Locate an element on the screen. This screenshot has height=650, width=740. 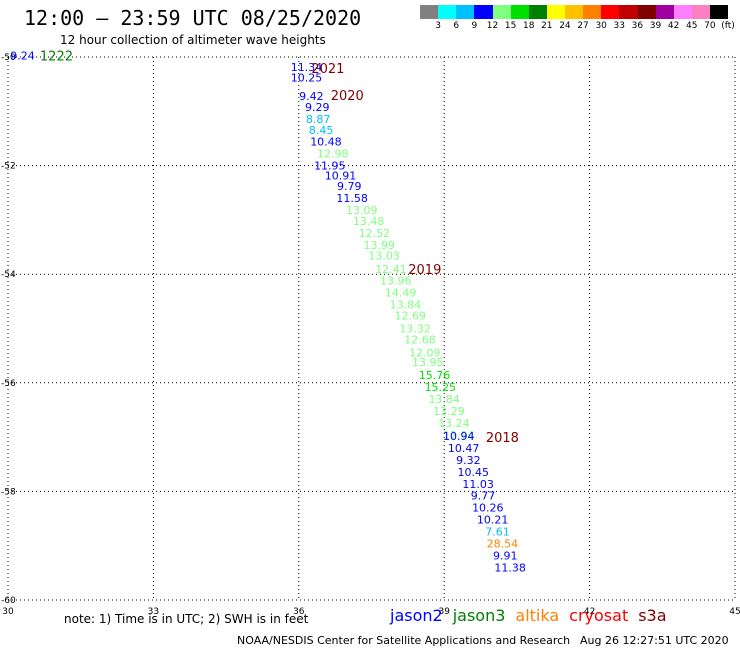
wave-height-label: 13.24 is located at coordinates (454, 423).